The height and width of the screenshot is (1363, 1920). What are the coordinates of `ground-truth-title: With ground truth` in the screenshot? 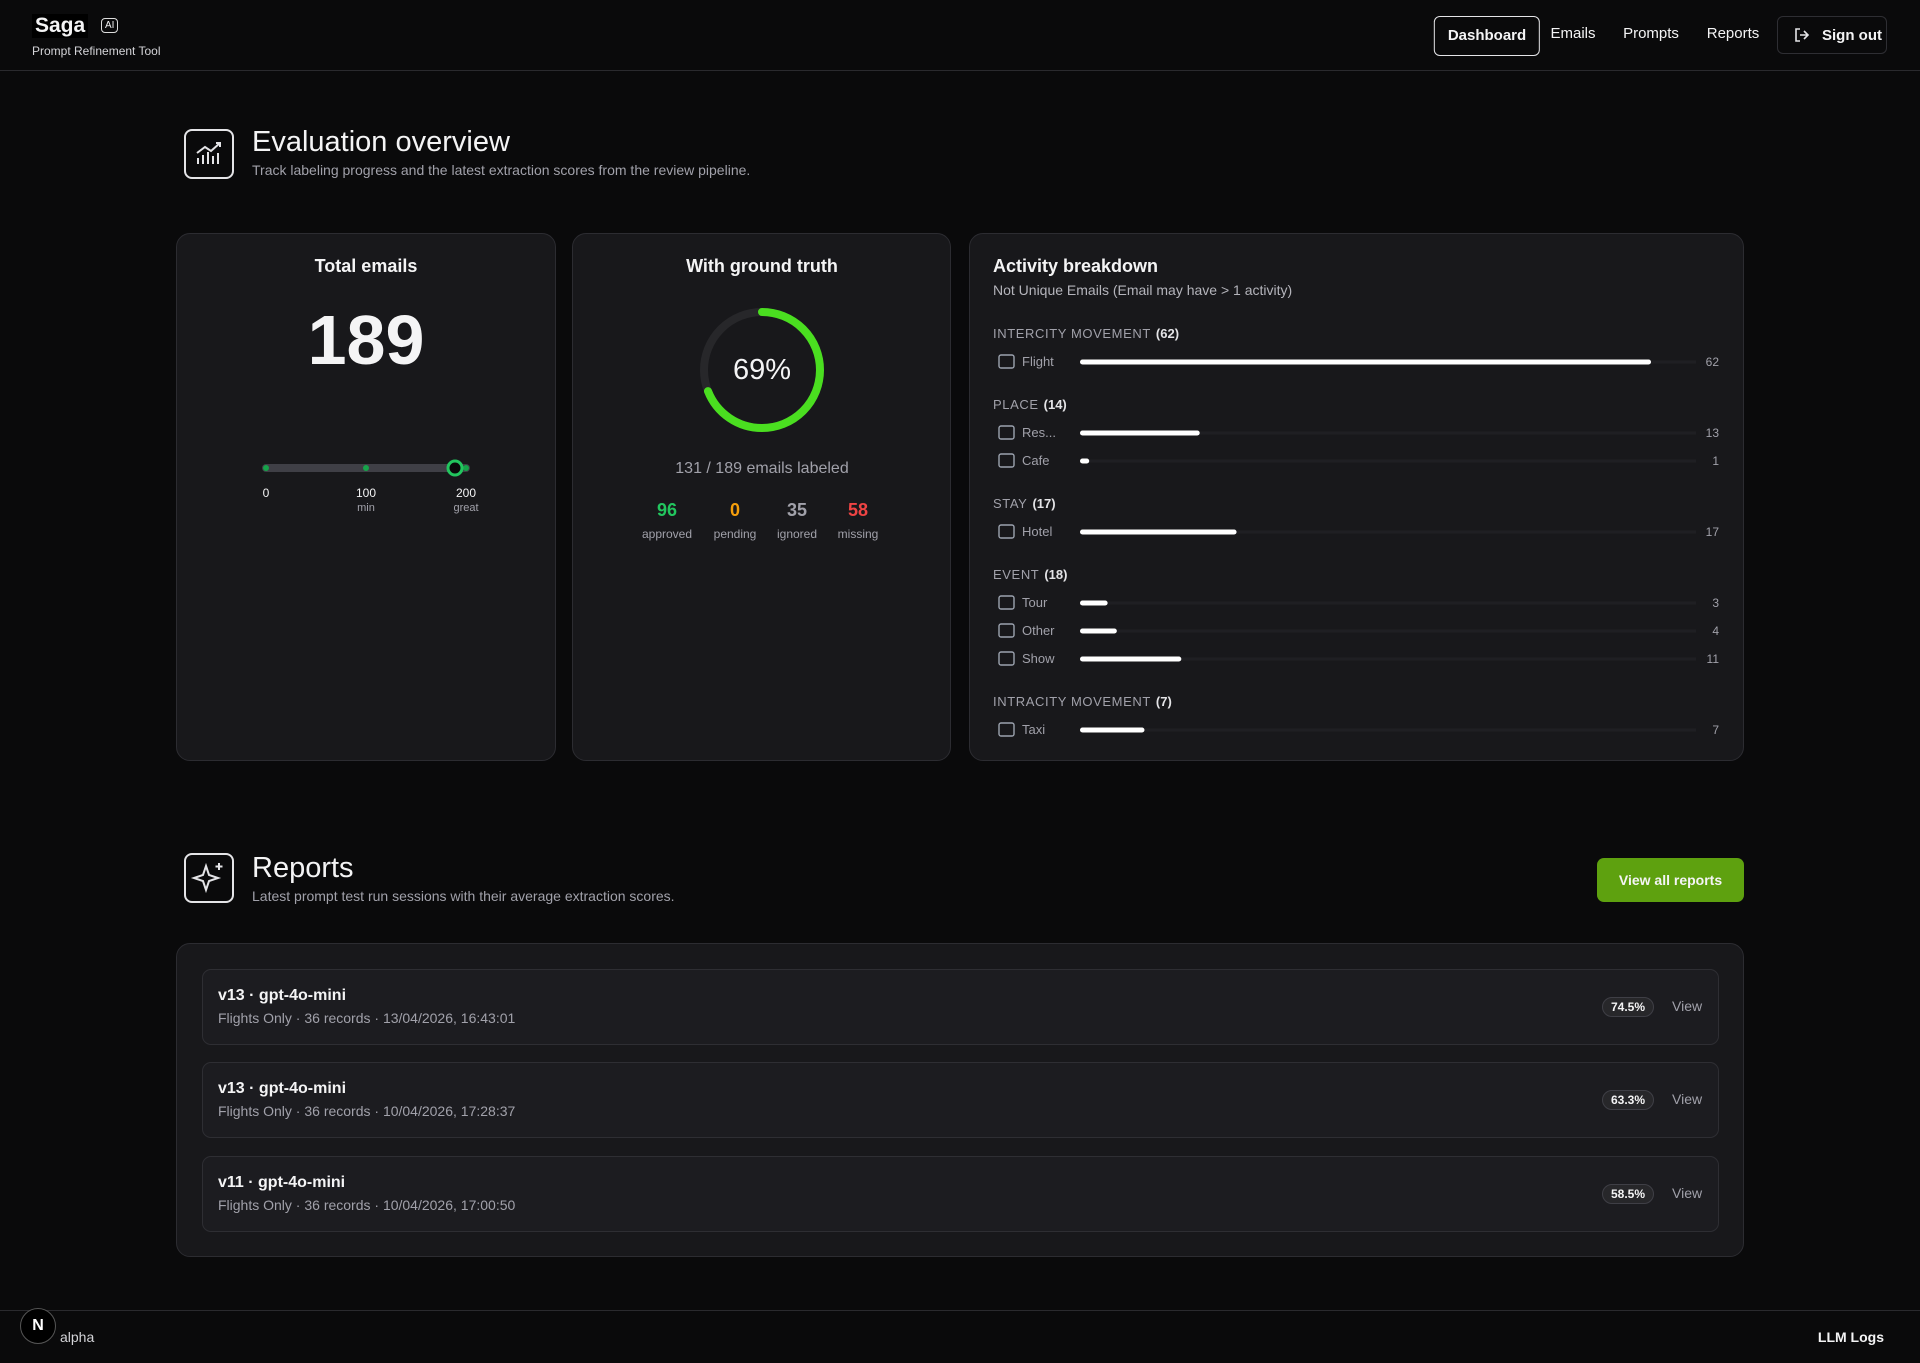 It's located at (762, 266).